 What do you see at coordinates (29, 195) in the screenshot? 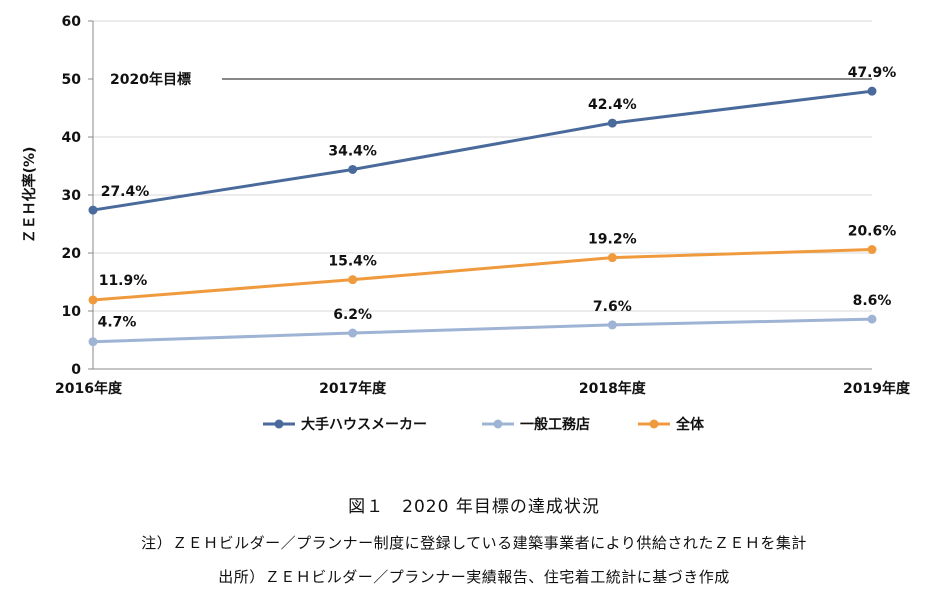
I see `y-axis-title: ＺＥＨ化率(%)` at bounding box center [29, 195].